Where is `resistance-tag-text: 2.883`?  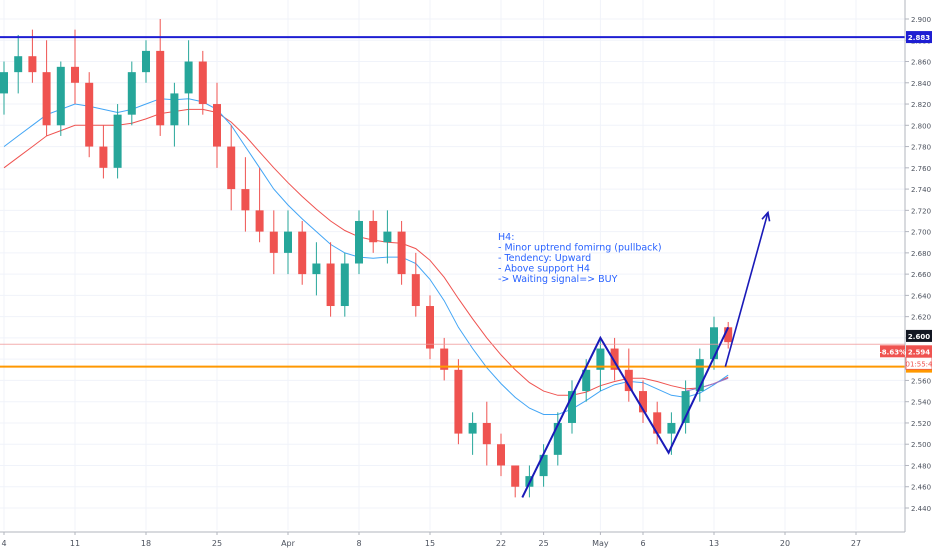 resistance-tag-text: 2.883 is located at coordinates (919, 38).